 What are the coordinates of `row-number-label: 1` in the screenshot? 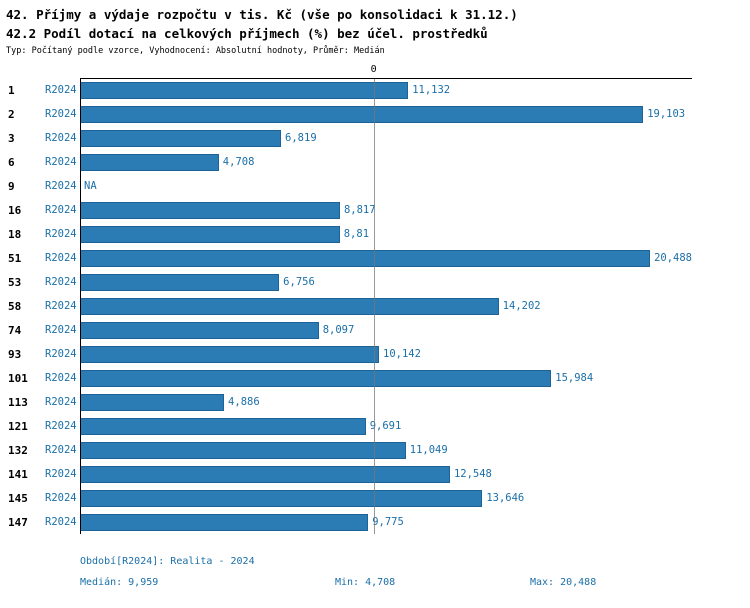 It's located at (11, 90).